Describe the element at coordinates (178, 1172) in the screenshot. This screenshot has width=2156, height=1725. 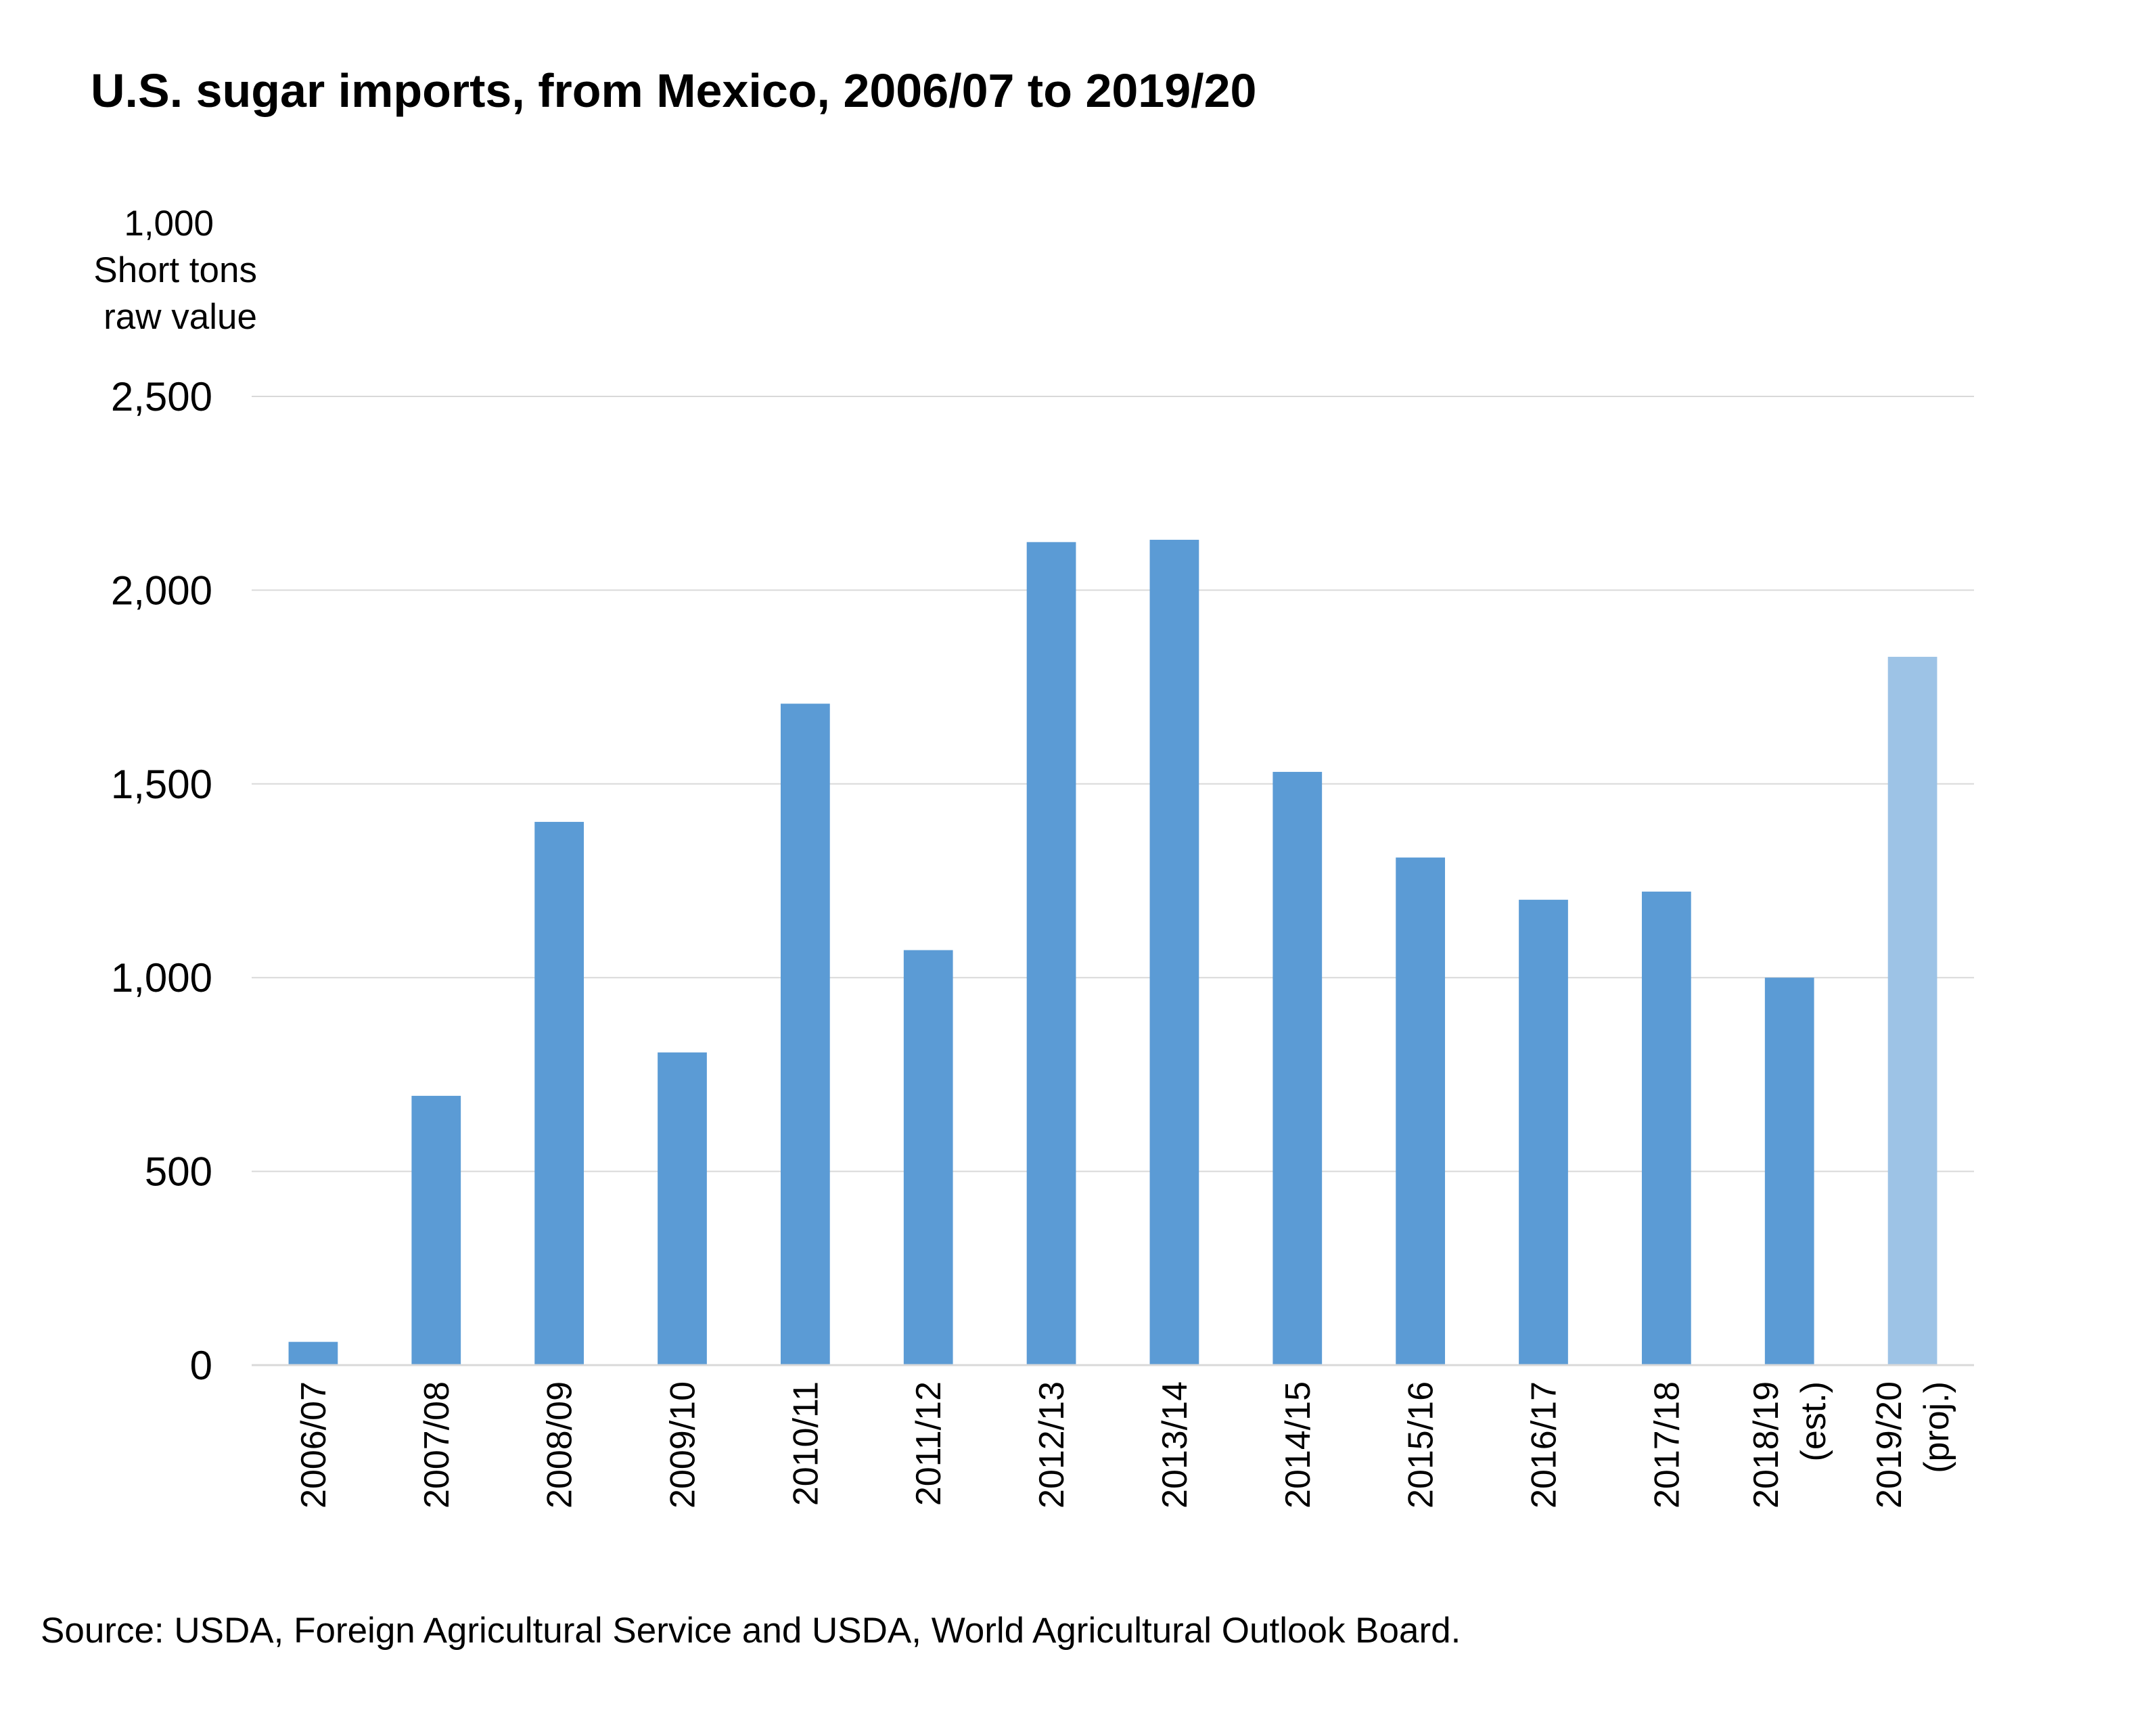
I see `y-tick-label: 500` at that location.